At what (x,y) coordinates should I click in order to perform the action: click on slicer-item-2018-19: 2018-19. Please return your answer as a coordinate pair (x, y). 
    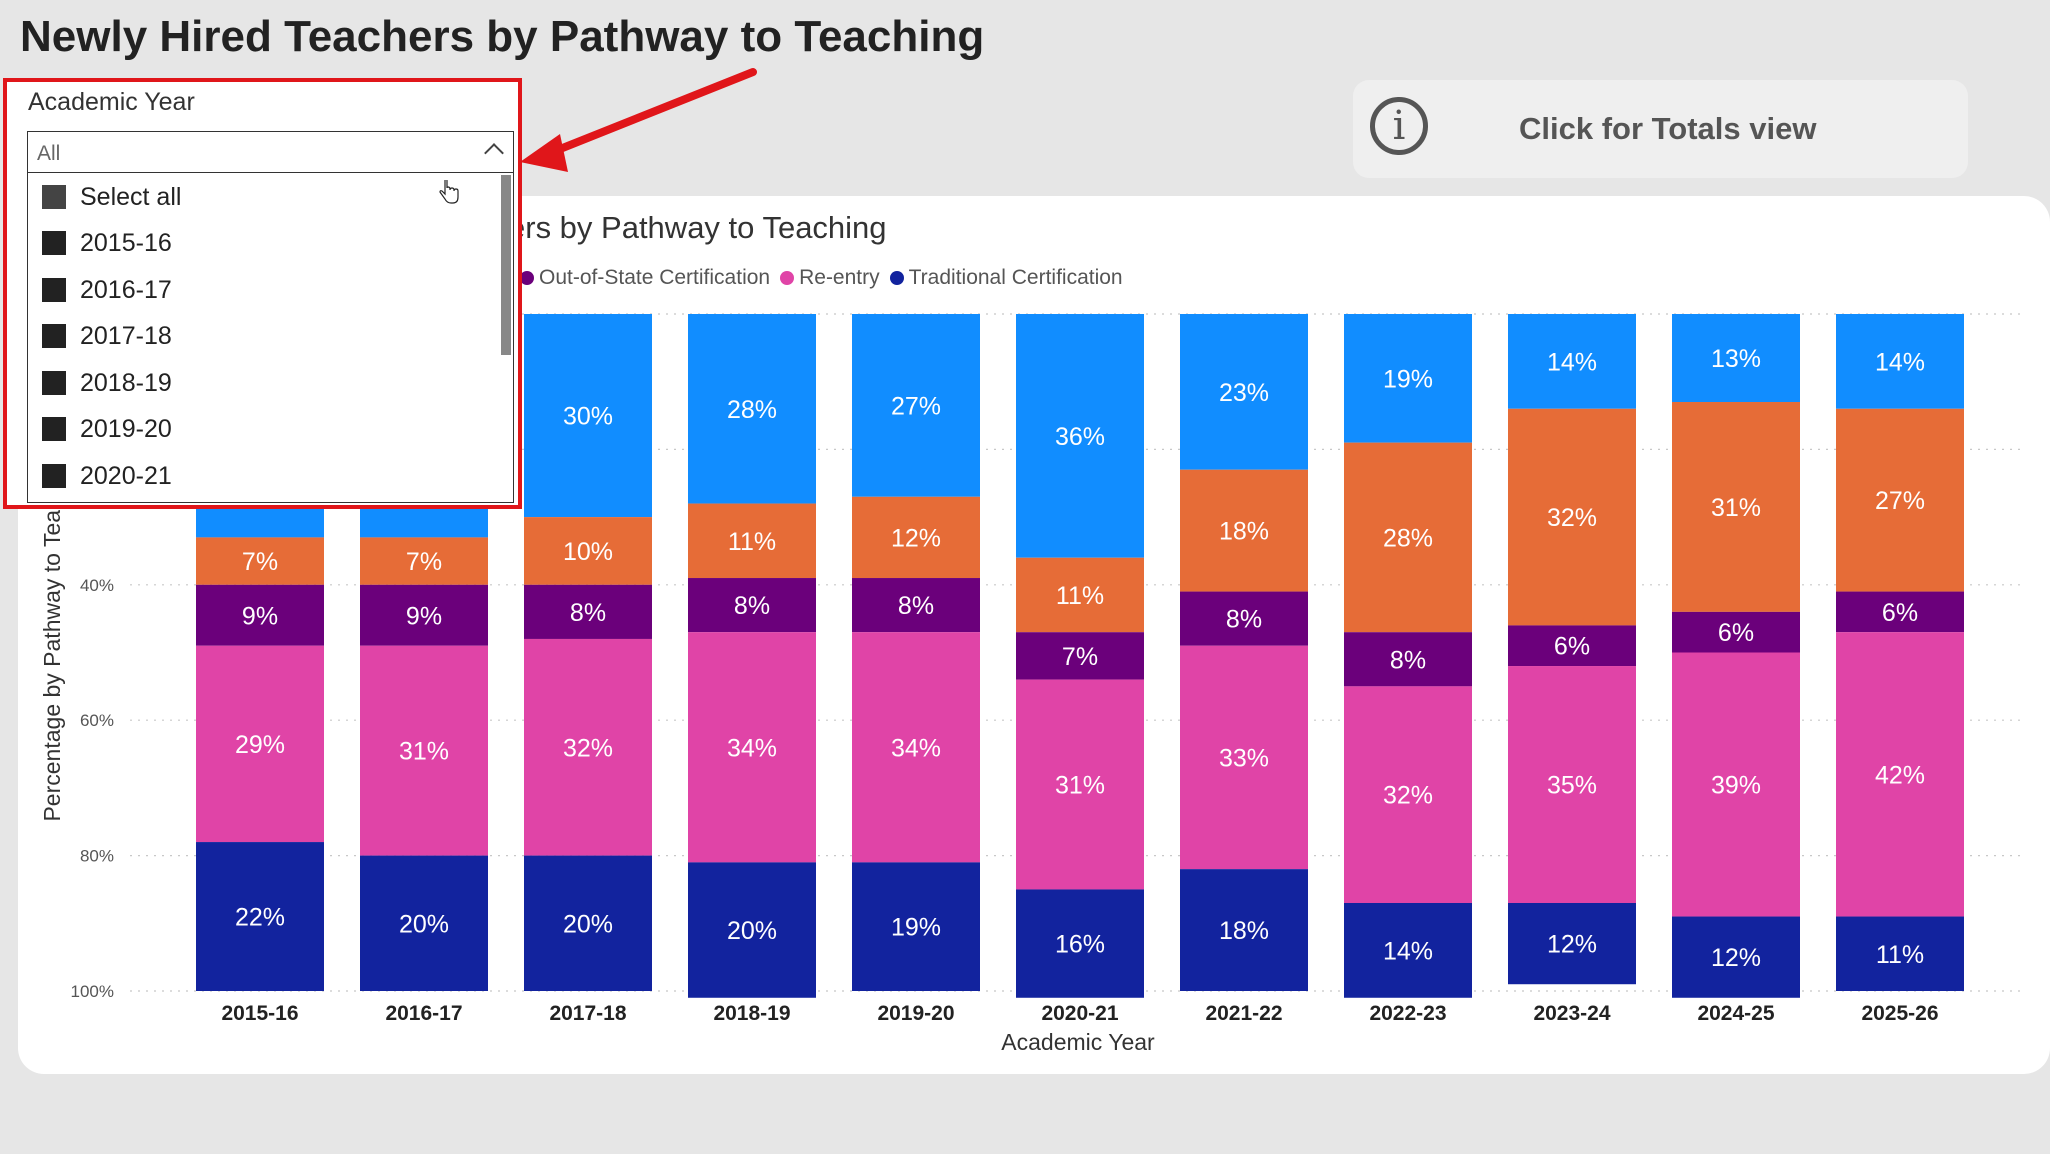
    Looking at the image, I should click on (263, 383).